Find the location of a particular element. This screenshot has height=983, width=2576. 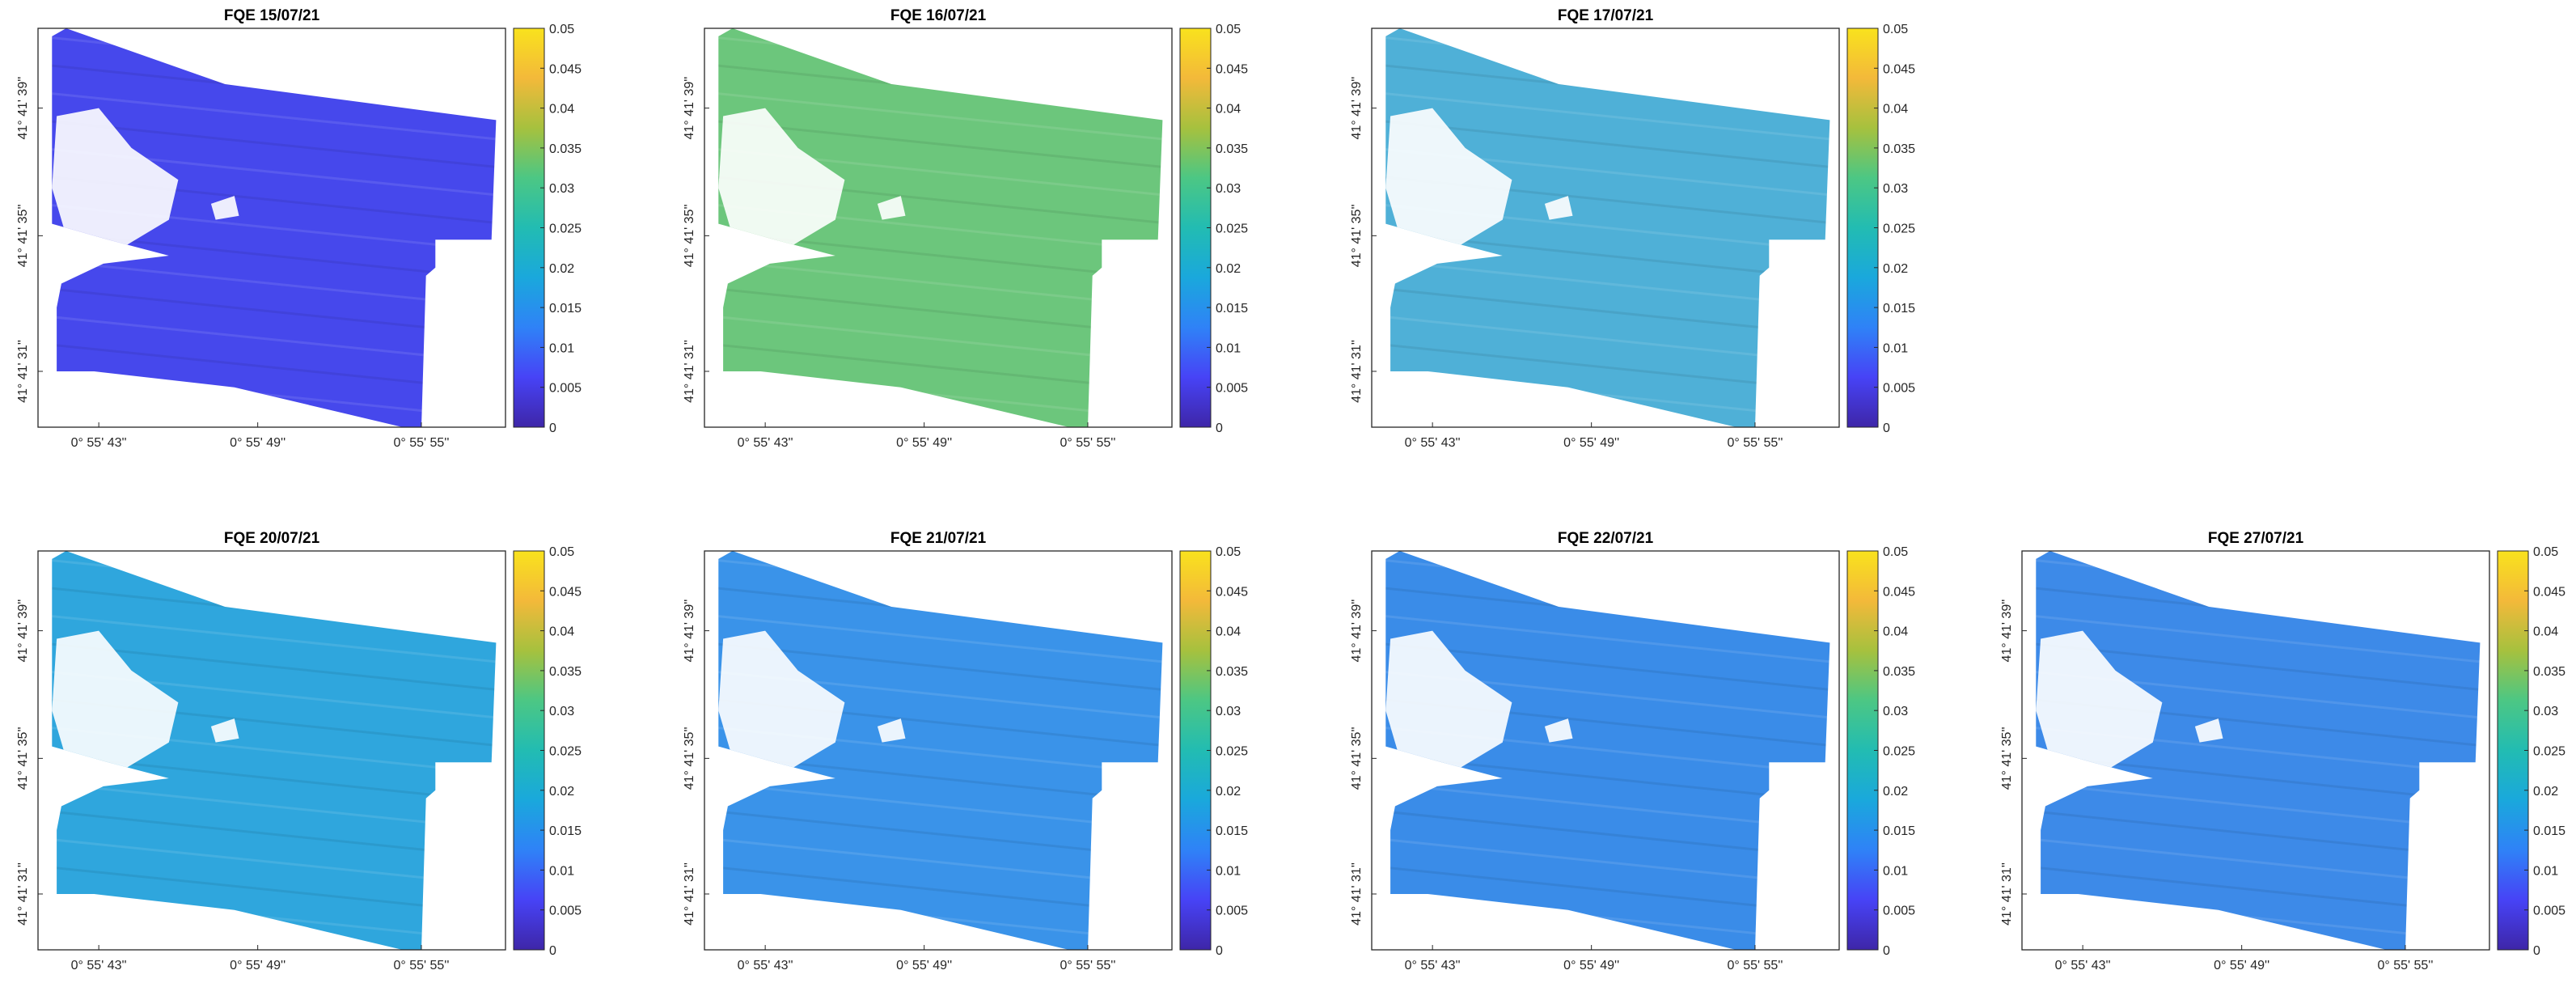

chart-title: FQE 17/07/21 is located at coordinates (1606, 15).